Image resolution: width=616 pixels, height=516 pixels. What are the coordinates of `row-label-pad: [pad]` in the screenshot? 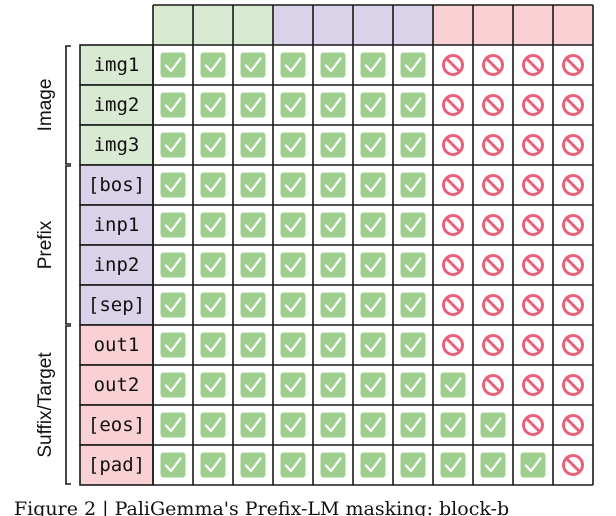 It's located at (116, 465).